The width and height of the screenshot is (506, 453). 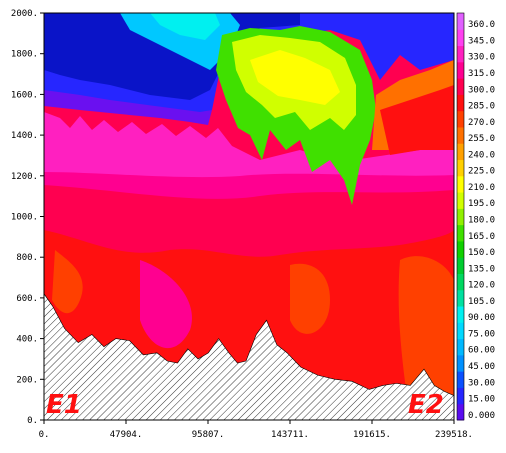 I want to click on y-tick-label: 1400., so click(x=24, y=136).